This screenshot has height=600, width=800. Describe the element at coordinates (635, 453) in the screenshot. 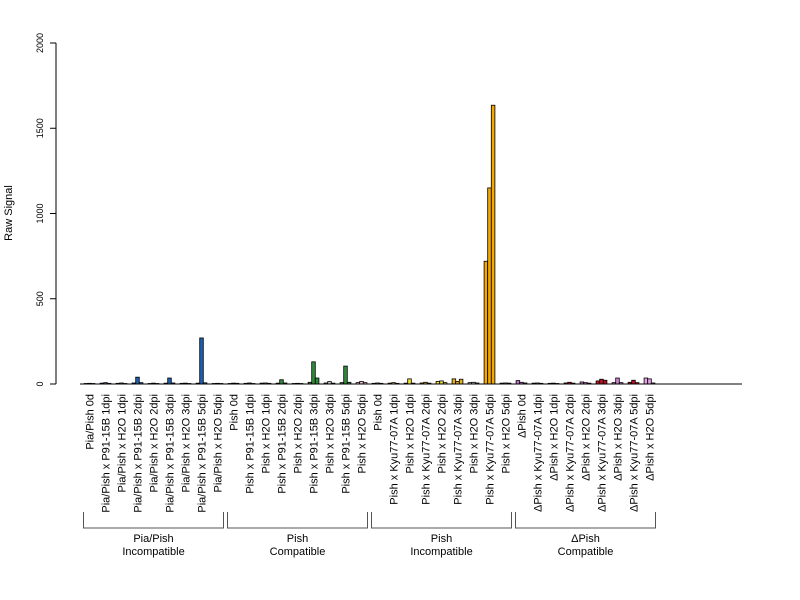

I see `x-tick-label: ΔPish x Kyu77-07A 5dpi` at that location.